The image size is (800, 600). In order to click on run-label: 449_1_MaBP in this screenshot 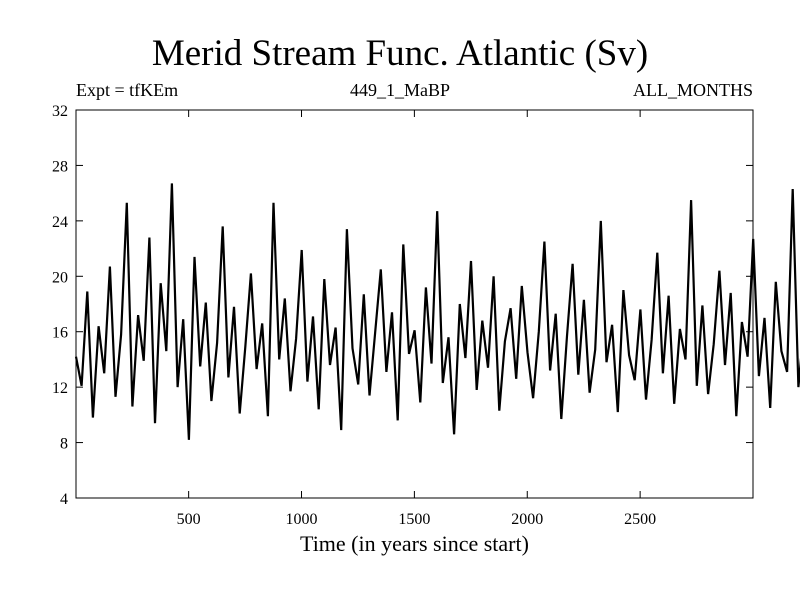, I will do `click(399, 90)`.